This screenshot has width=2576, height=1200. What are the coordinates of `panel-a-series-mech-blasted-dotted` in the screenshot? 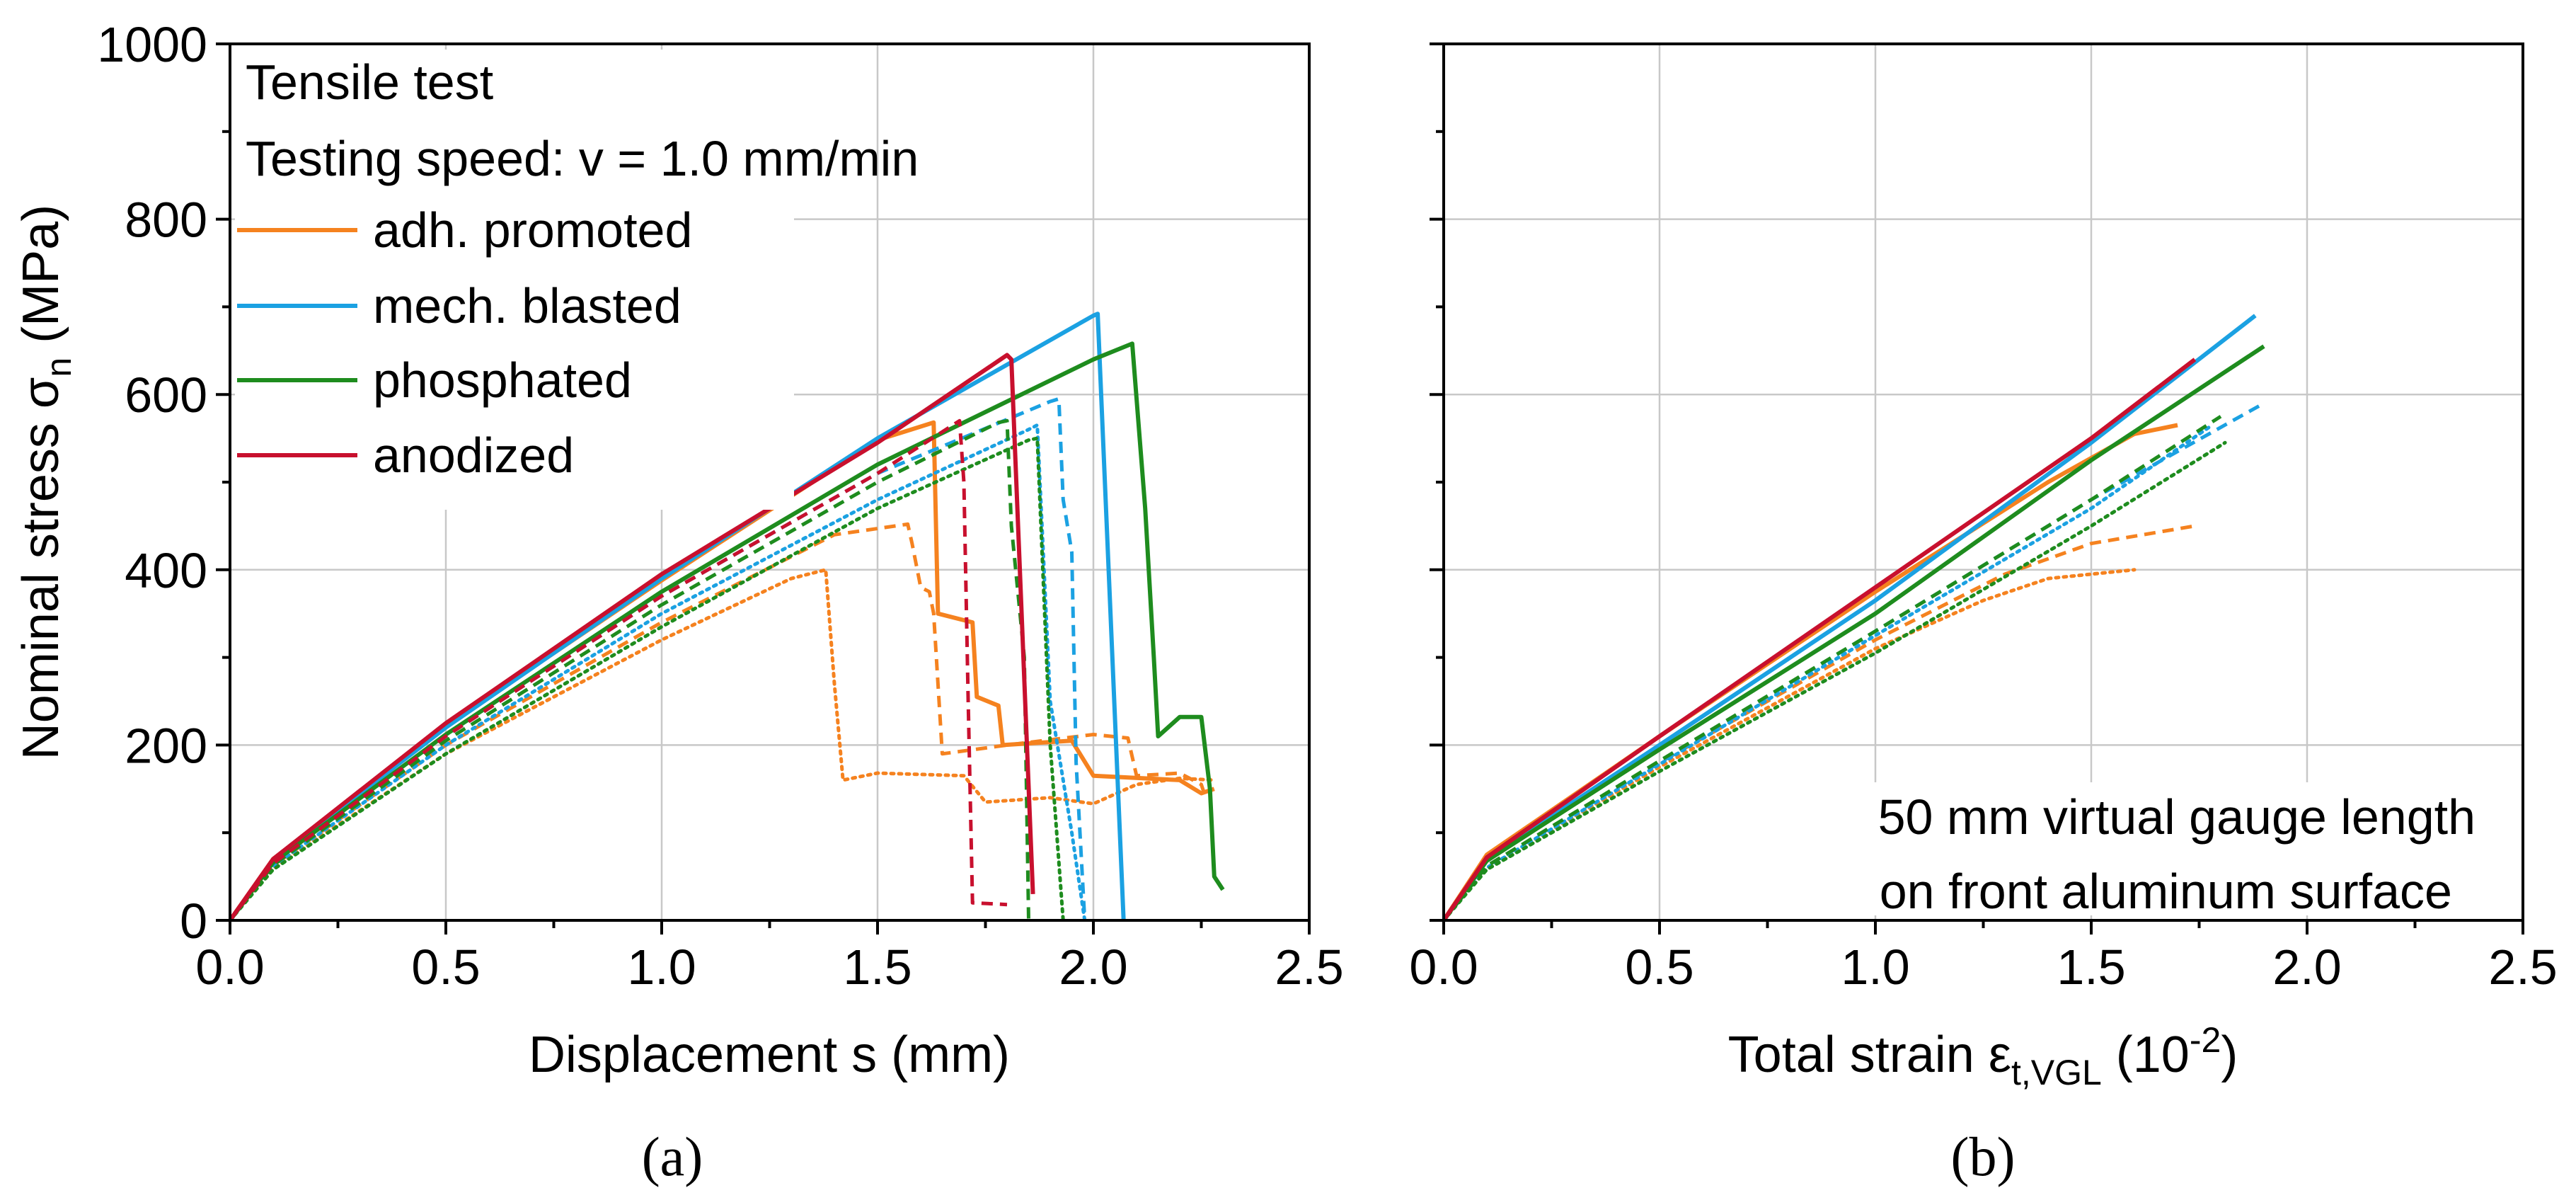 It's located at (658, 671).